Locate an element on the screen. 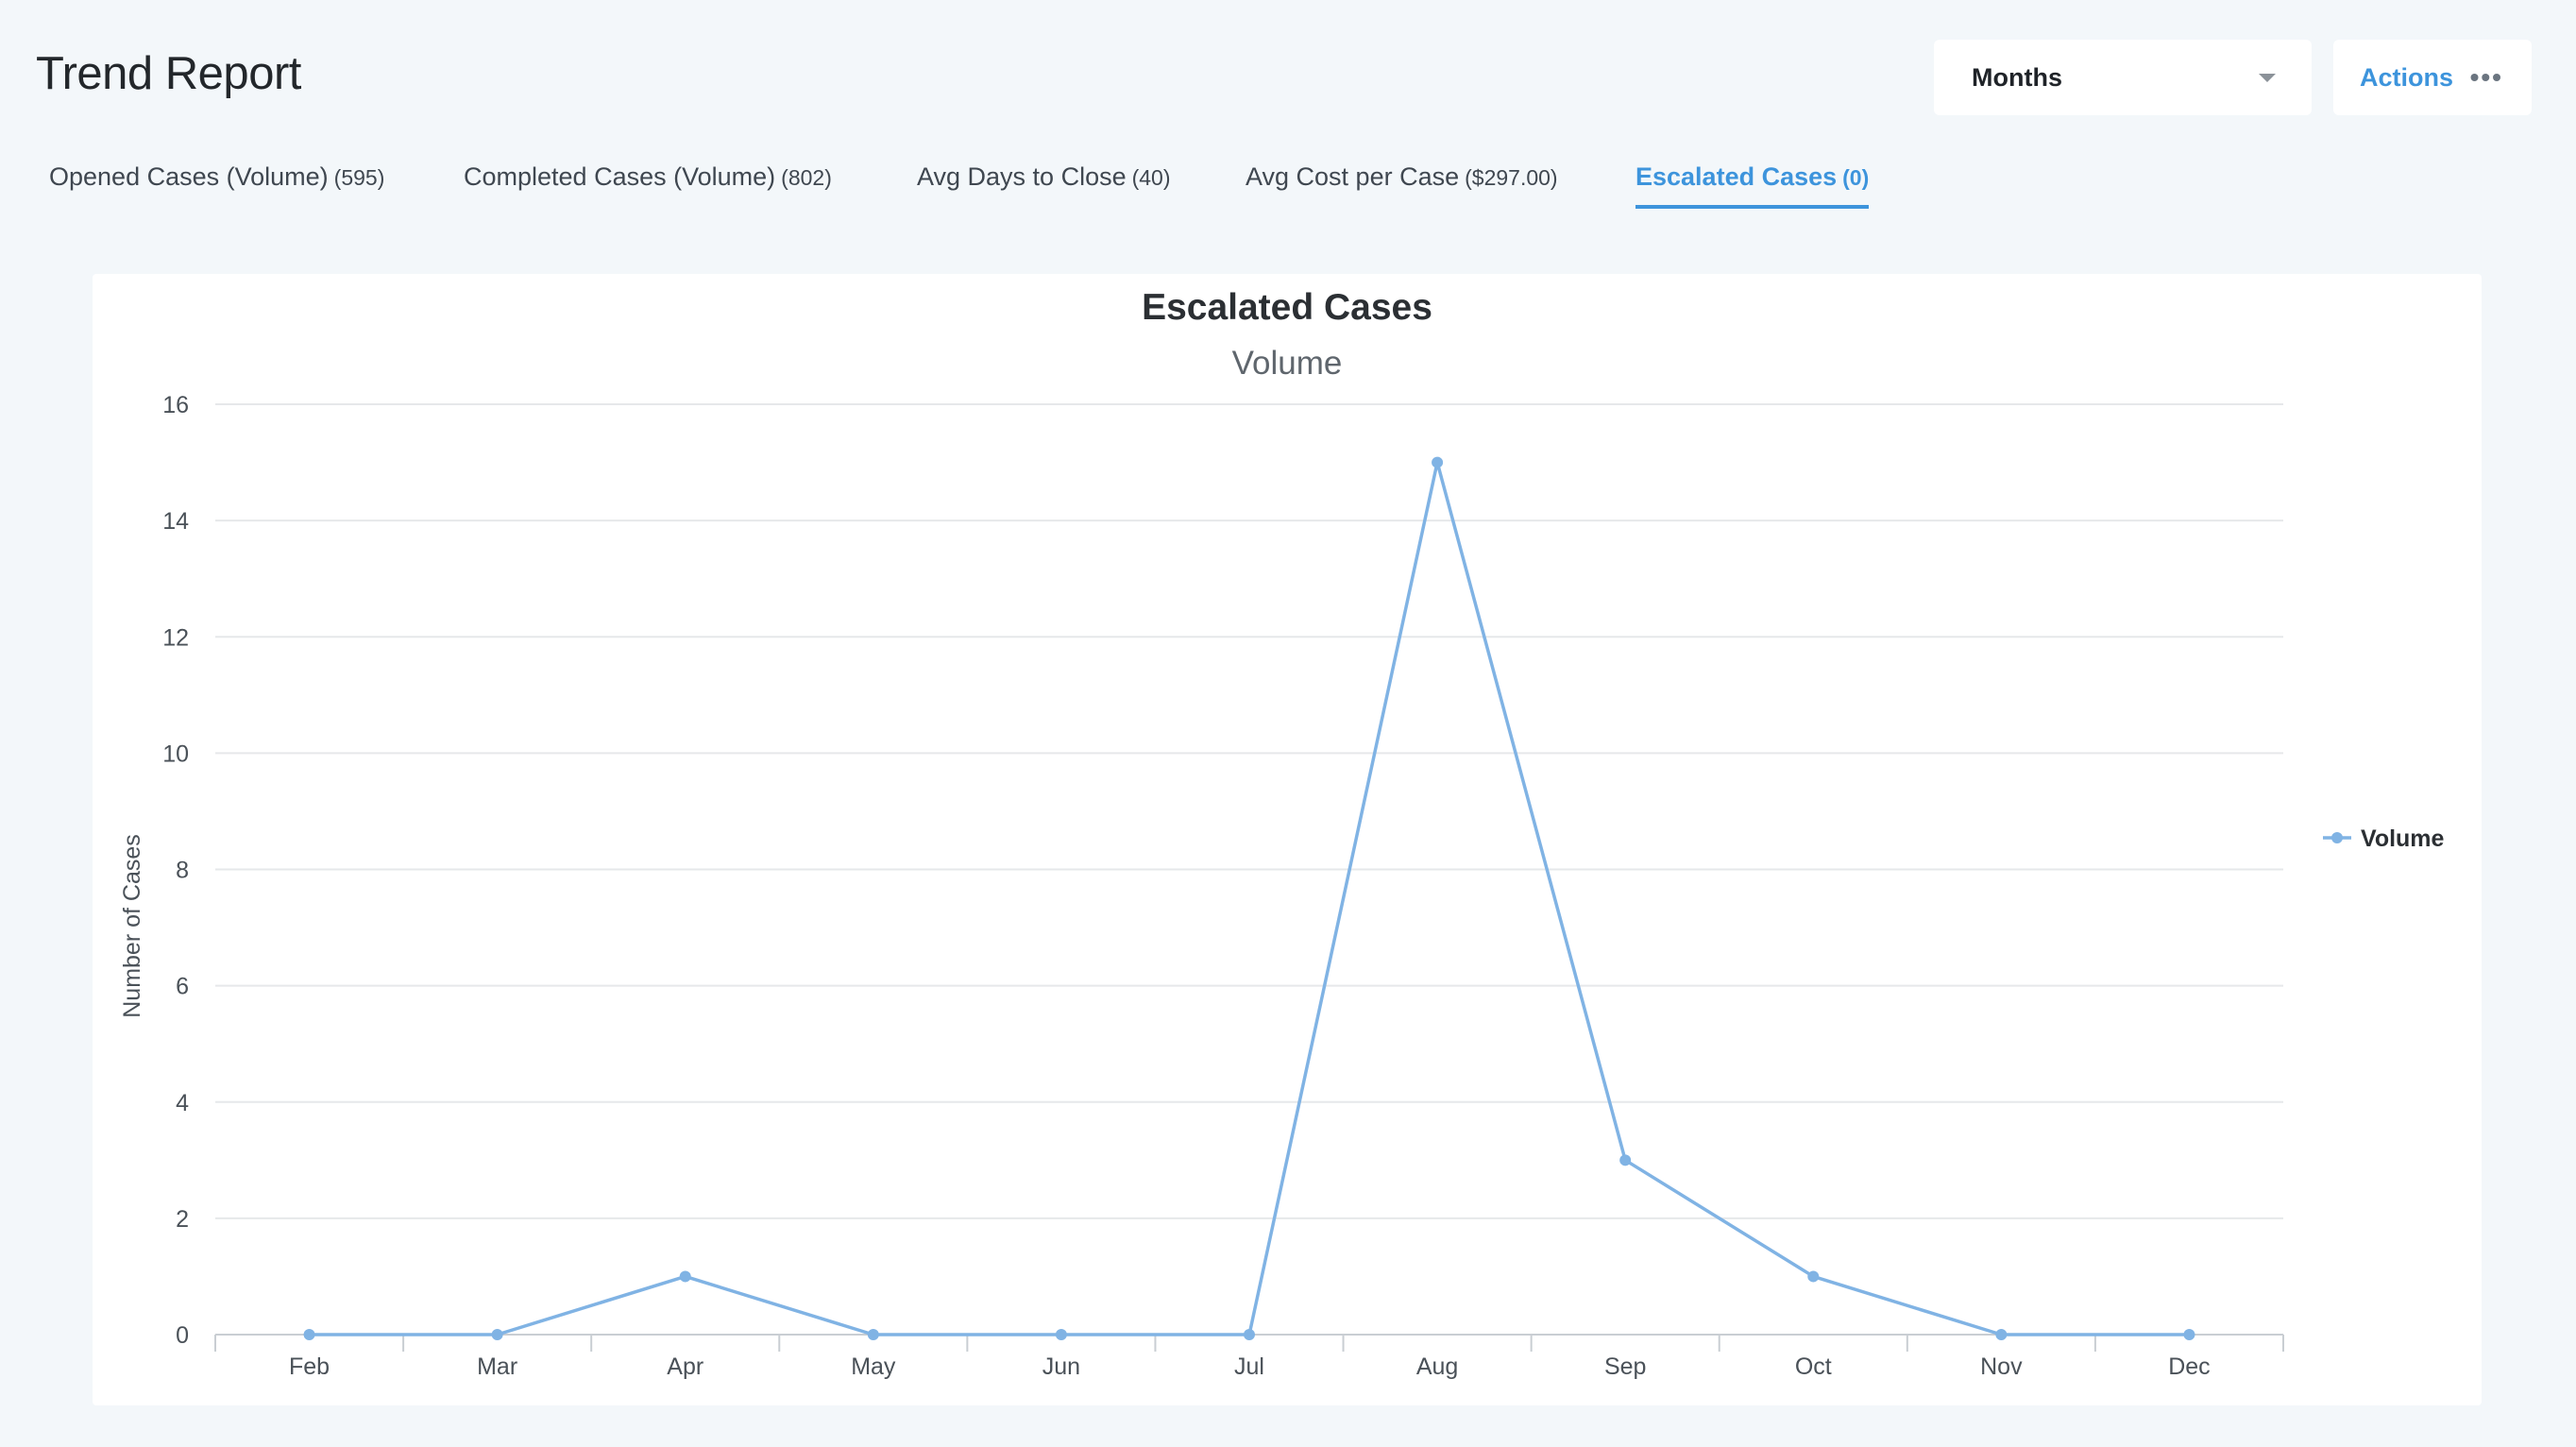  tab-completed-cases: Completed Cases (Volume)(802) is located at coordinates (648, 183).